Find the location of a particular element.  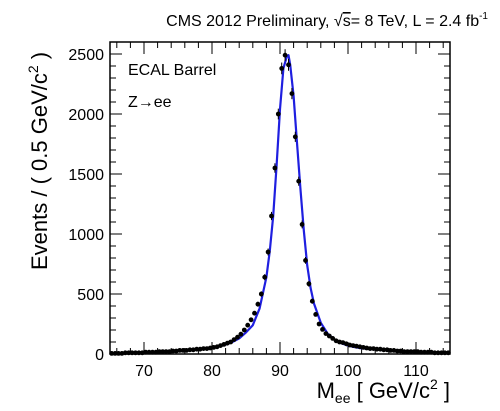

x-axis-label-close: ] is located at coordinates (444, 390).